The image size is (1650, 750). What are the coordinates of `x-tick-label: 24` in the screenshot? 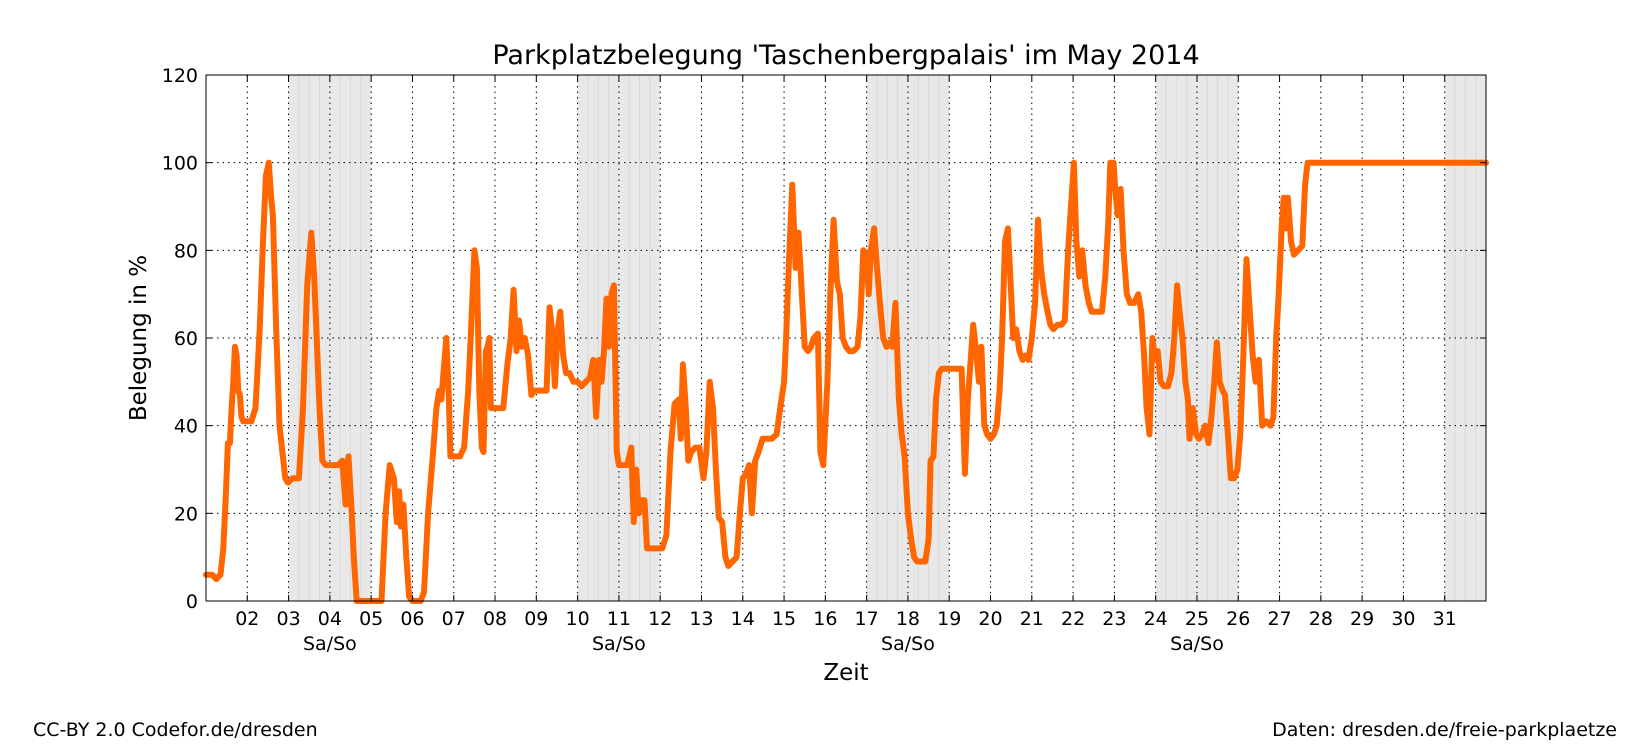 It's located at (1156, 619).